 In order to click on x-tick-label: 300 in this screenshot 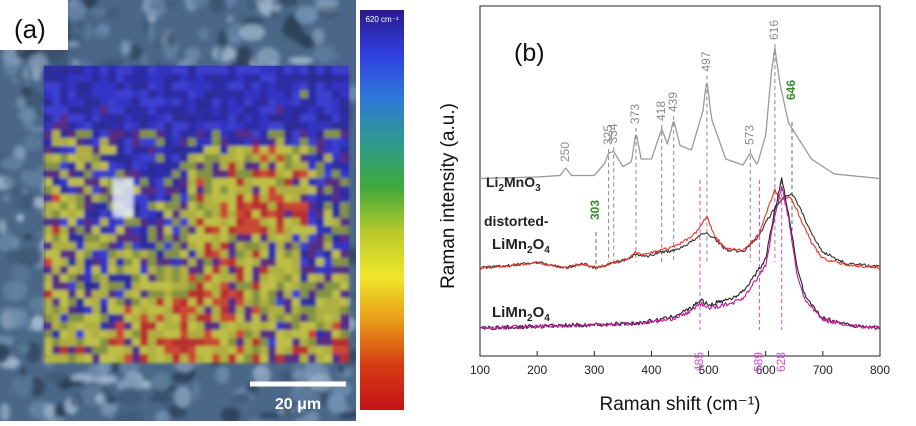, I will do `click(594, 370)`.